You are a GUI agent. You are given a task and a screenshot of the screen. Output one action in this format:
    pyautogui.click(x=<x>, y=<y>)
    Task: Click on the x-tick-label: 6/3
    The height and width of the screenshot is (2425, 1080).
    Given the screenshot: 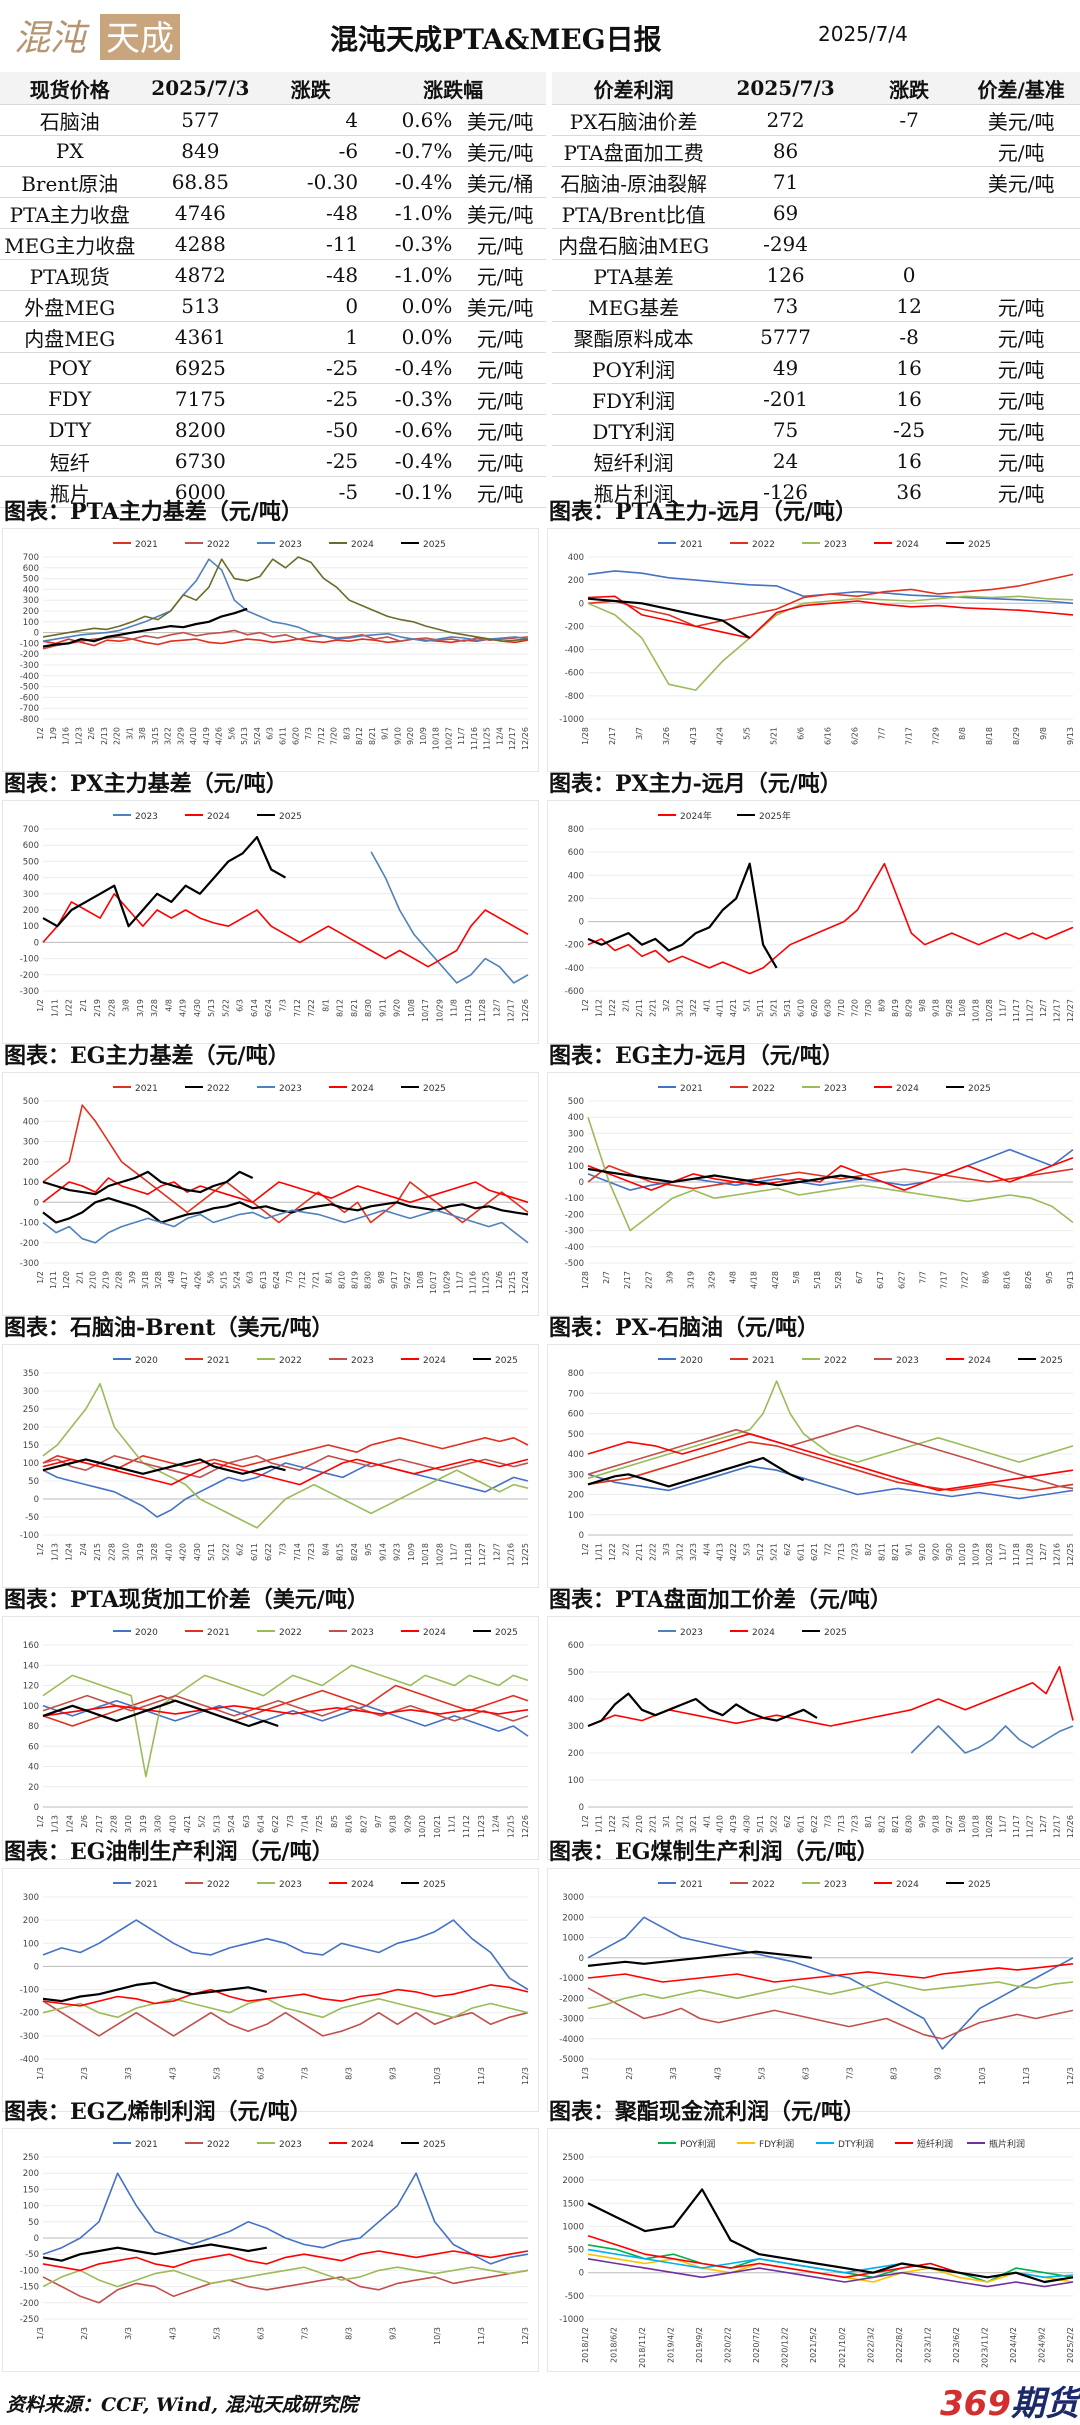 What is the action you would take?
    pyautogui.click(x=260, y=2333)
    